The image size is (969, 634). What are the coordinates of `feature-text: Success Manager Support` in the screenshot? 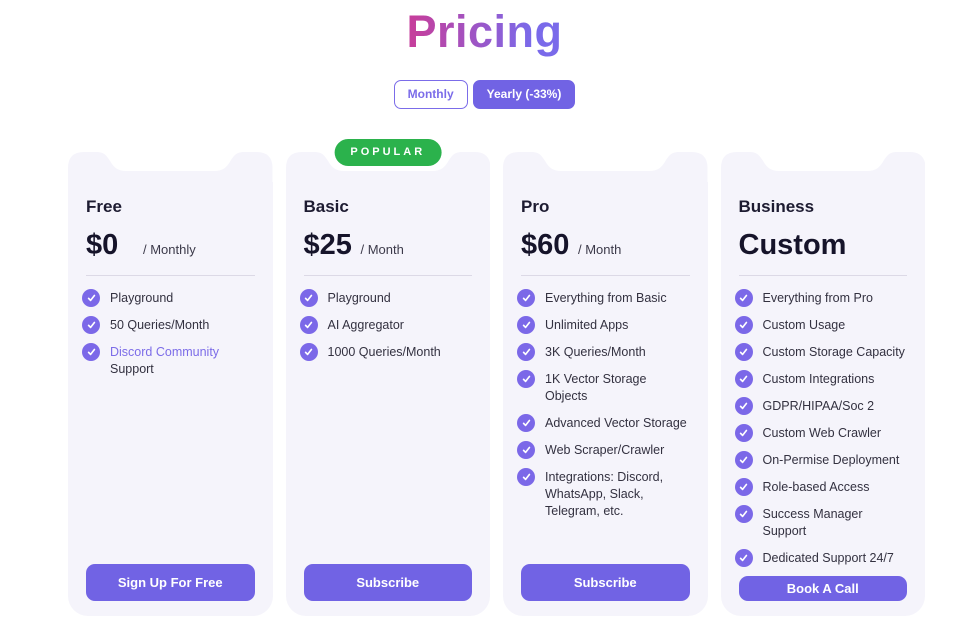 It's located at (812, 522).